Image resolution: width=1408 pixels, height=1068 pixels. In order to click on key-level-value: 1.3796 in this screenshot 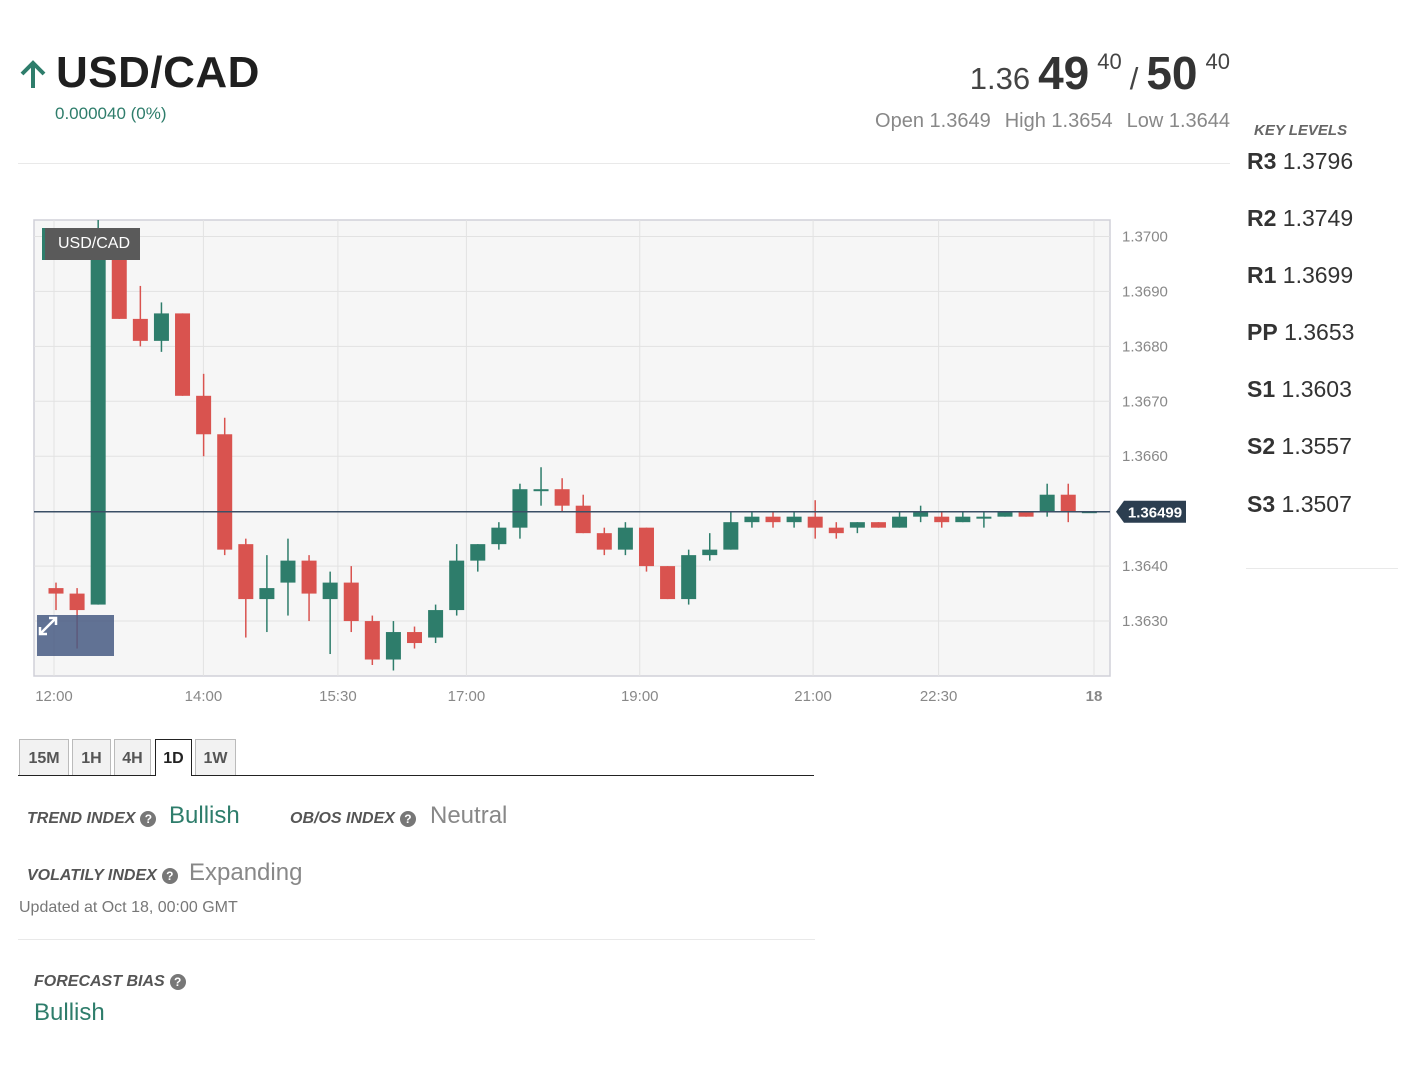, I will do `click(1318, 161)`.